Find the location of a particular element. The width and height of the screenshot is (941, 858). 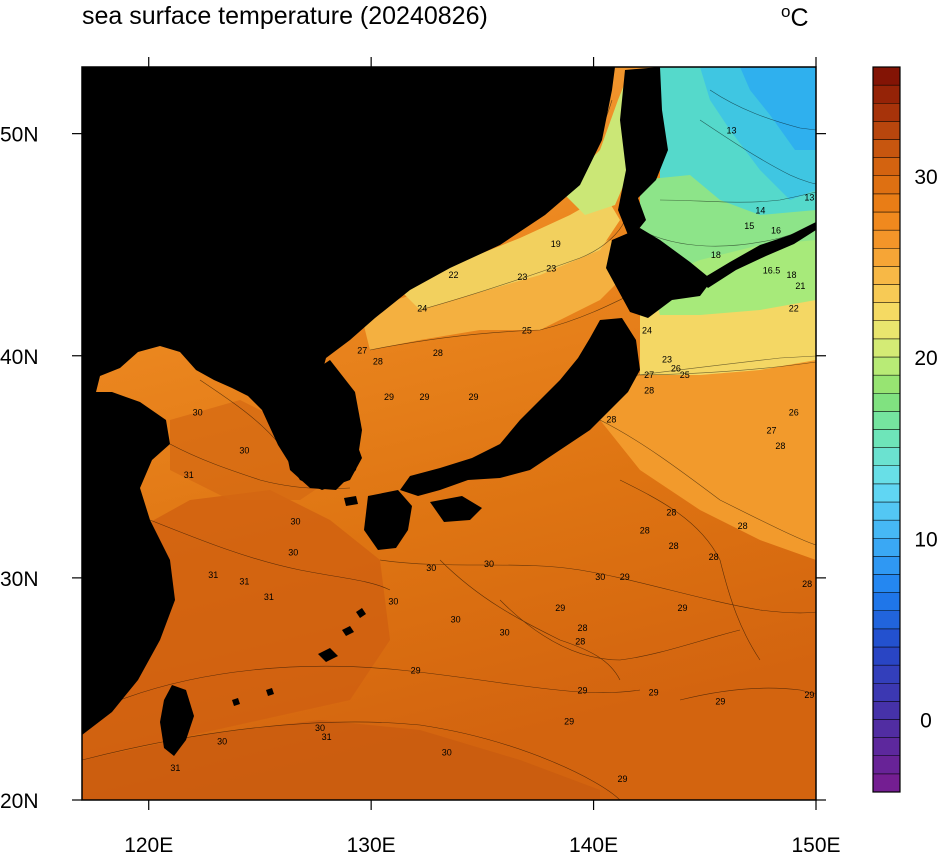

units-letter: C is located at coordinates (799, 18).